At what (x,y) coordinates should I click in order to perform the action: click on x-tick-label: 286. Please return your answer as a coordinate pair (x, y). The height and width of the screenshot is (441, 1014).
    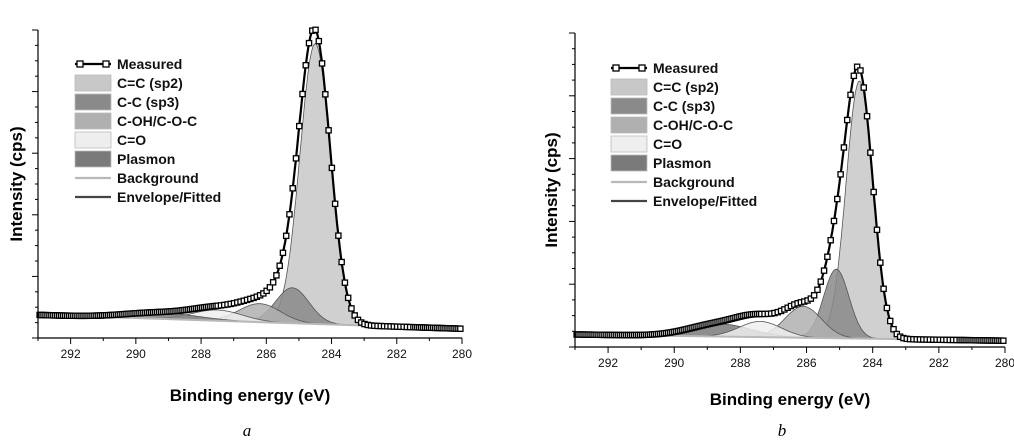
    Looking at the image, I should click on (266, 354).